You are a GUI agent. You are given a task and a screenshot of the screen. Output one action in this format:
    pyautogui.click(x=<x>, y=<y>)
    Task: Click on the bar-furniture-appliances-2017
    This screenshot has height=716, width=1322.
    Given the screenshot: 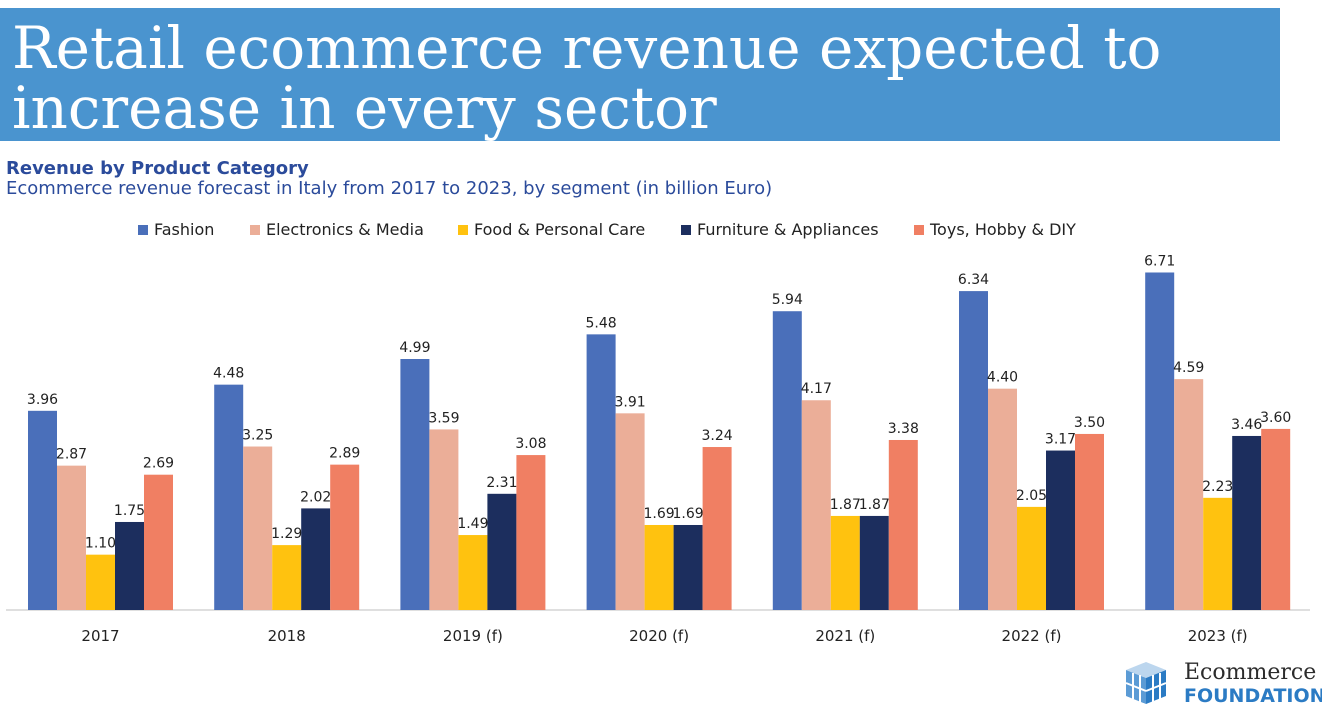 What is the action you would take?
    pyautogui.click(x=129, y=565)
    